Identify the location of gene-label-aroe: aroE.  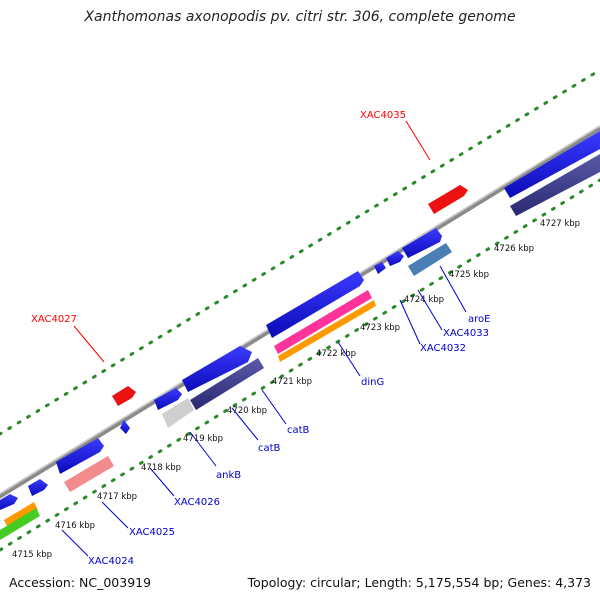
(479, 319).